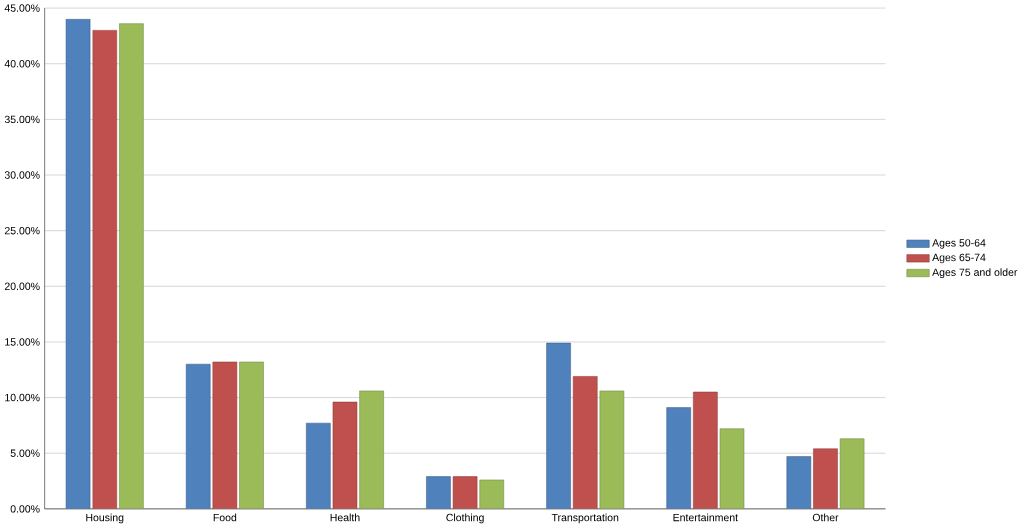  I want to click on legend-label: Ages 65-74, so click(959, 258).